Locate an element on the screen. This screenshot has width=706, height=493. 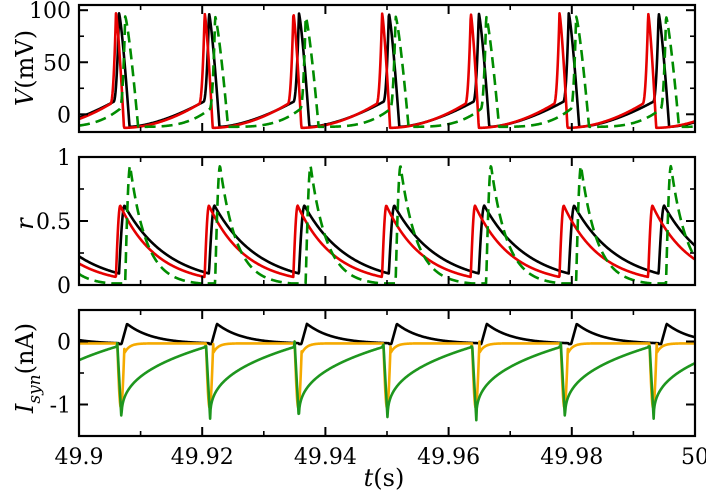
panel-top-ylabel: V(mV) is located at coordinates (25, 68).